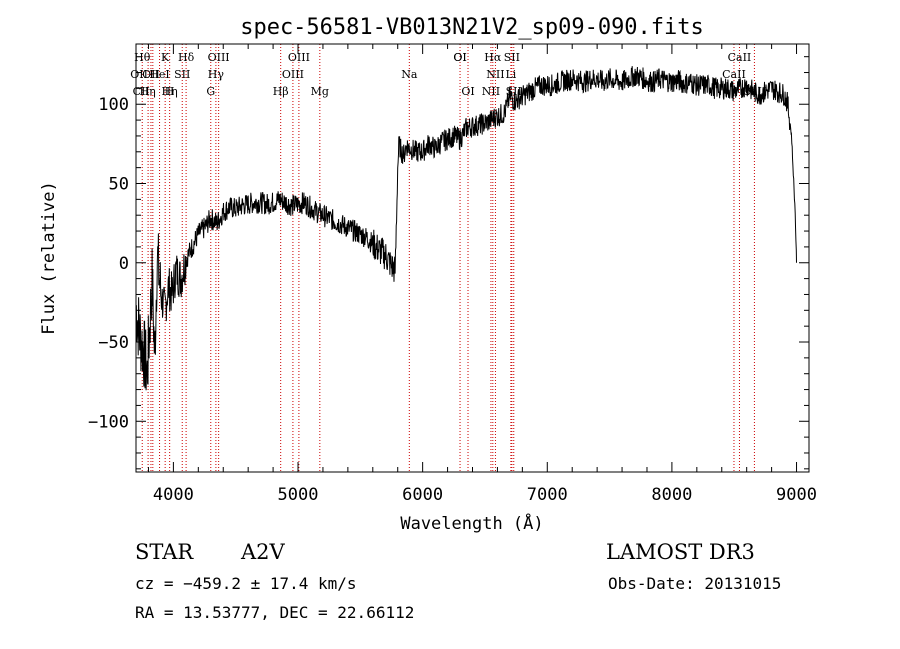 The height and width of the screenshot is (649, 900). Describe the element at coordinates (422, 495) in the screenshot. I see `x-tick-label: 6000` at that location.